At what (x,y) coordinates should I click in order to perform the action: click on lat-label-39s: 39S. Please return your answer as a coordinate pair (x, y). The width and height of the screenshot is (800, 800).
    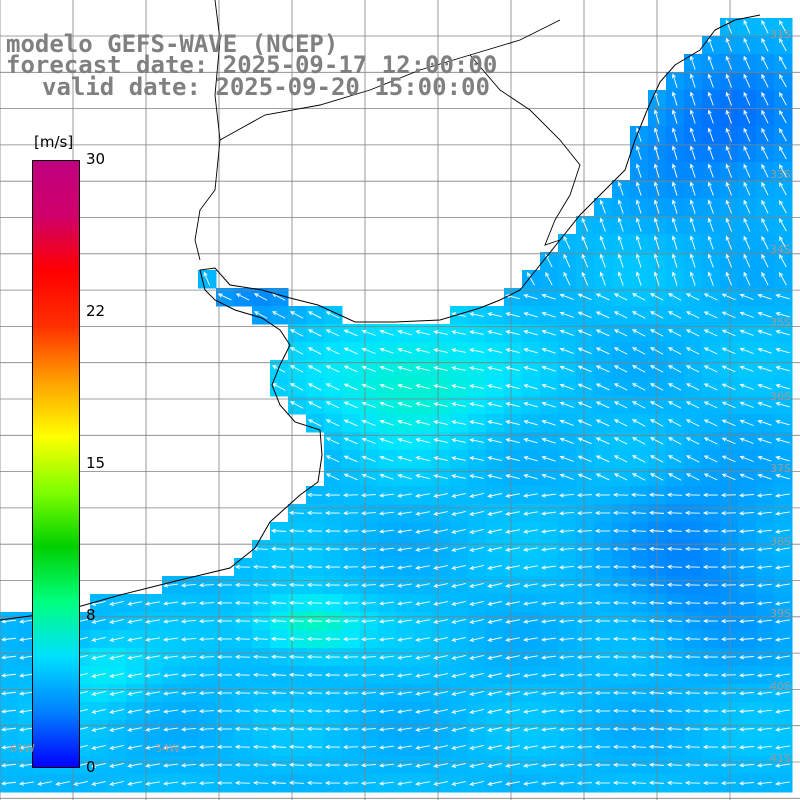
    Looking at the image, I should click on (780, 613).